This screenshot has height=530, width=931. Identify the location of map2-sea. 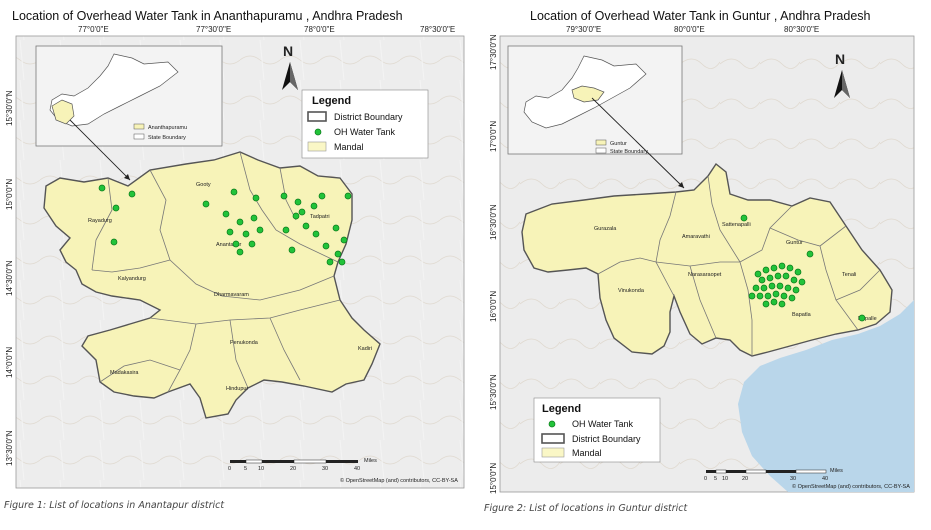
(826, 396).